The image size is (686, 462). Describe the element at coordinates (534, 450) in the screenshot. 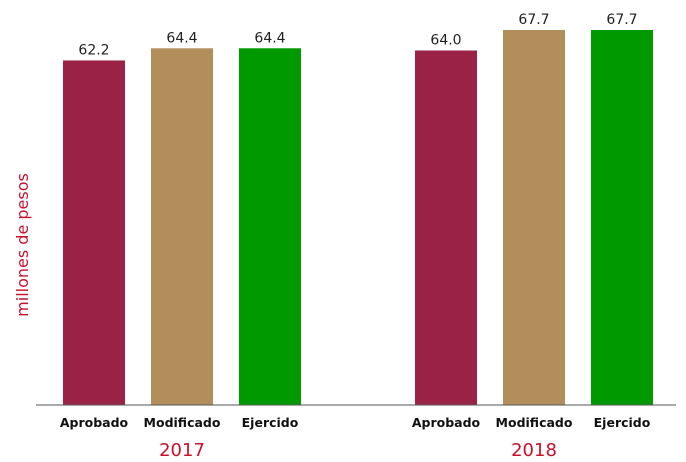

I see `group-label-2018: 2018` at that location.